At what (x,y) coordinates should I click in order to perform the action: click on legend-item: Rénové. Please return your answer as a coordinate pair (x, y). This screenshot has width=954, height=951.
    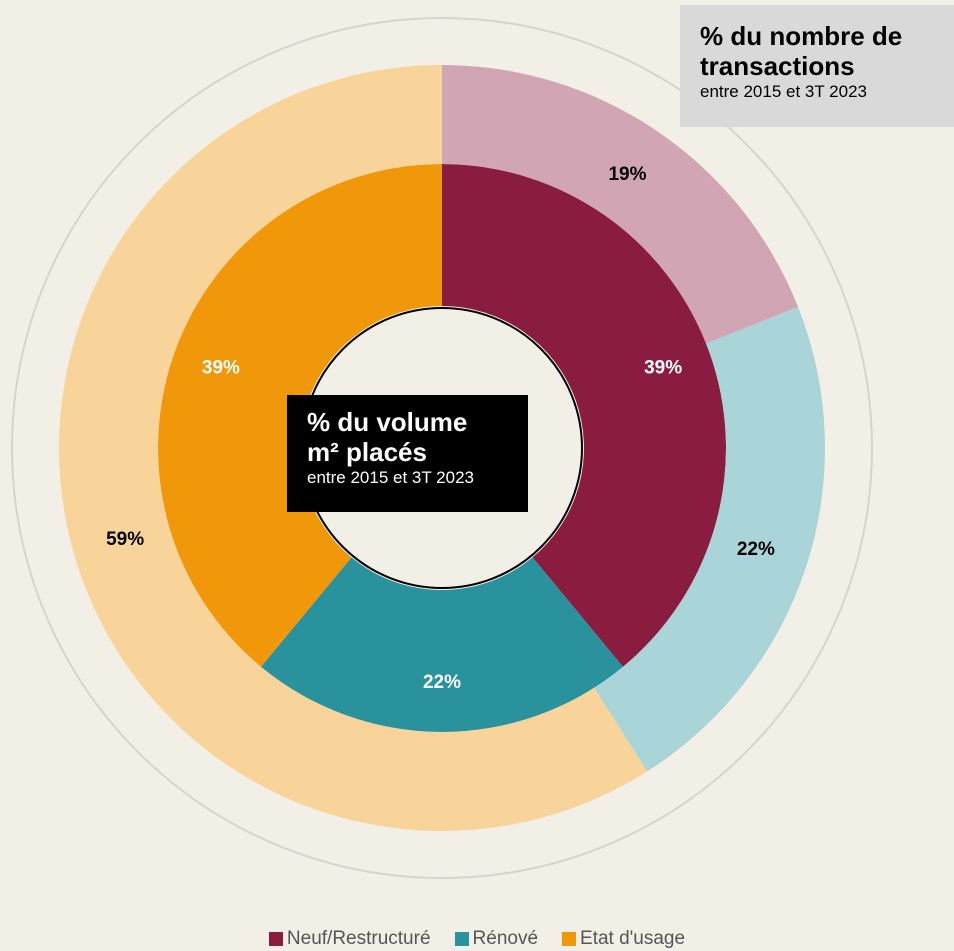
    Looking at the image, I should click on (496, 939).